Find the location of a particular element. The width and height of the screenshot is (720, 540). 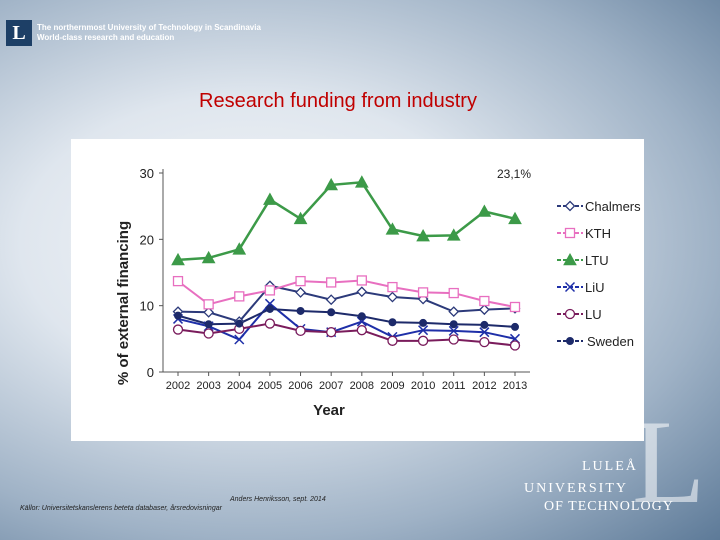

legend-marker-sweden is located at coordinates (570, 341).